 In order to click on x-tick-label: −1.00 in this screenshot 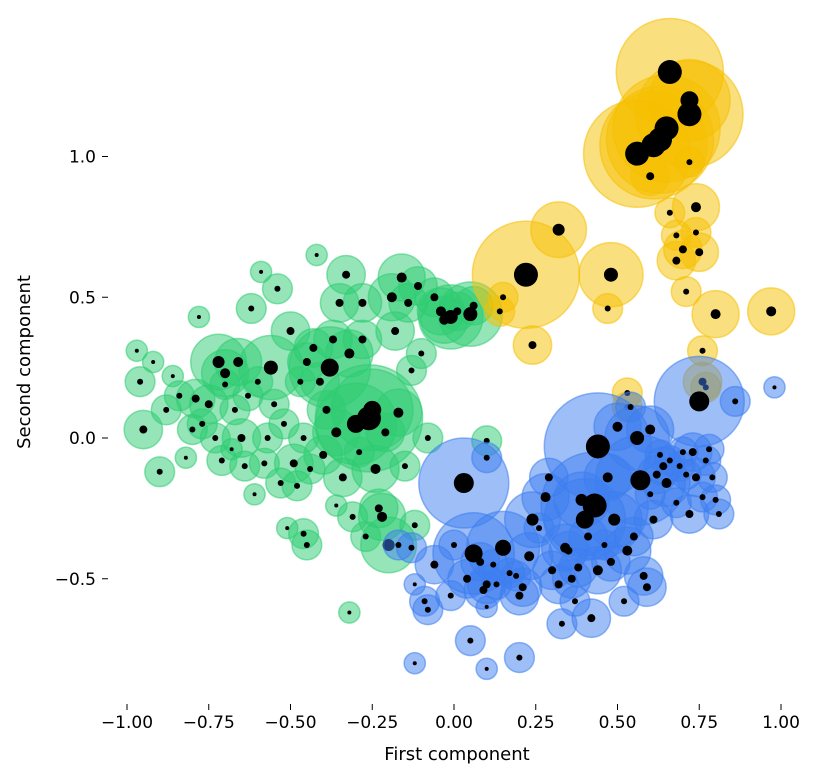, I will do `click(127, 723)`.